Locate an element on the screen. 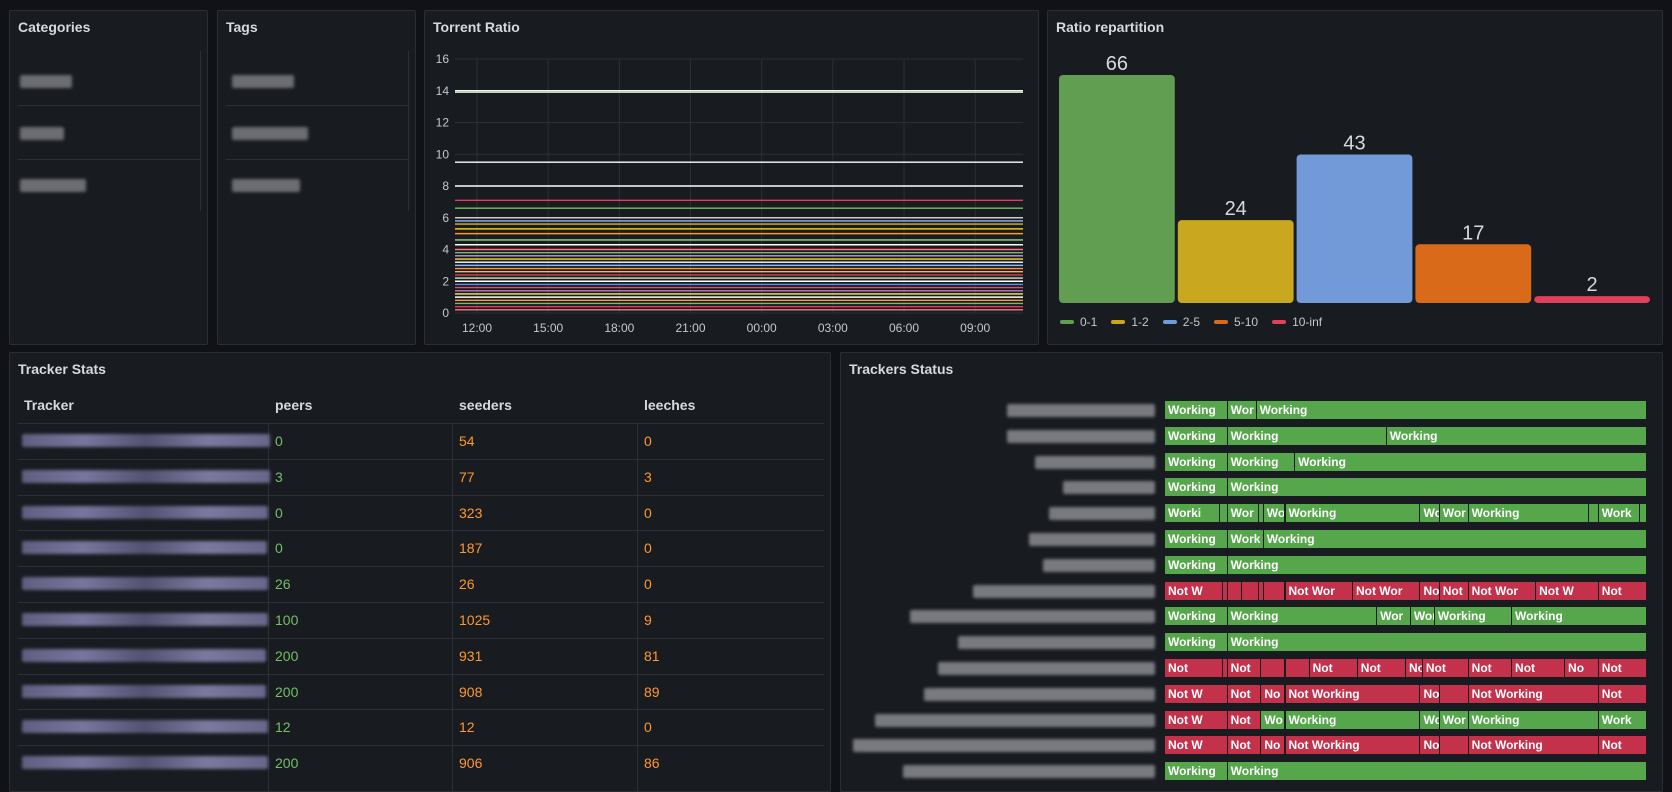  legend-item: 2-5 is located at coordinates (1181, 322).